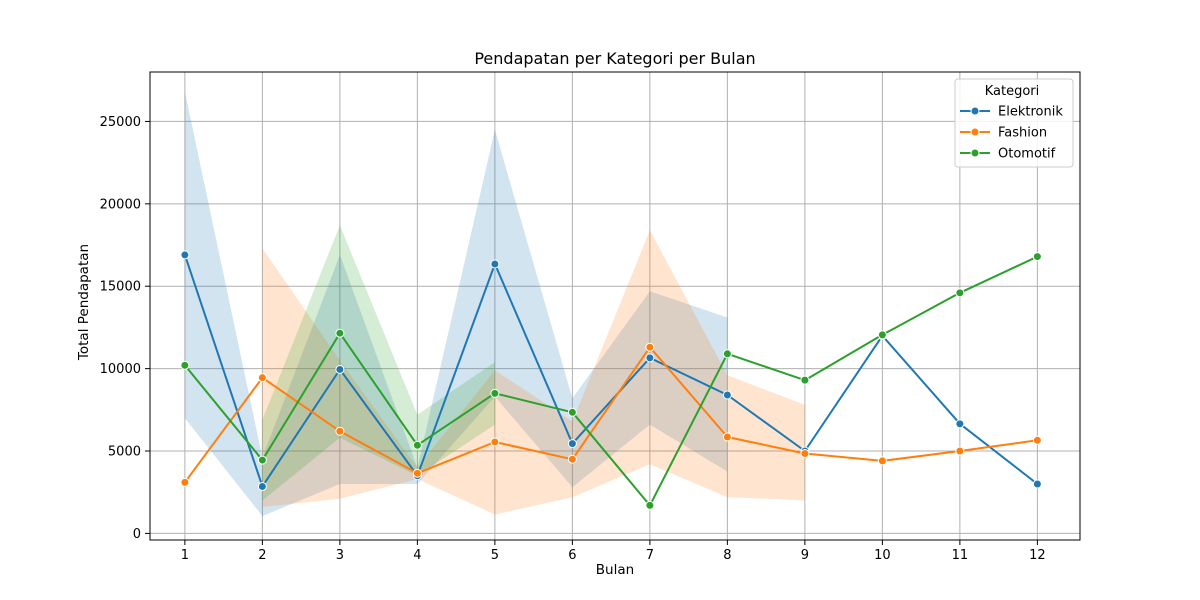 The height and width of the screenshot is (600, 1200). What do you see at coordinates (727, 555) in the screenshot?
I see `x-tick-label: 8` at bounding box center [727, 555].